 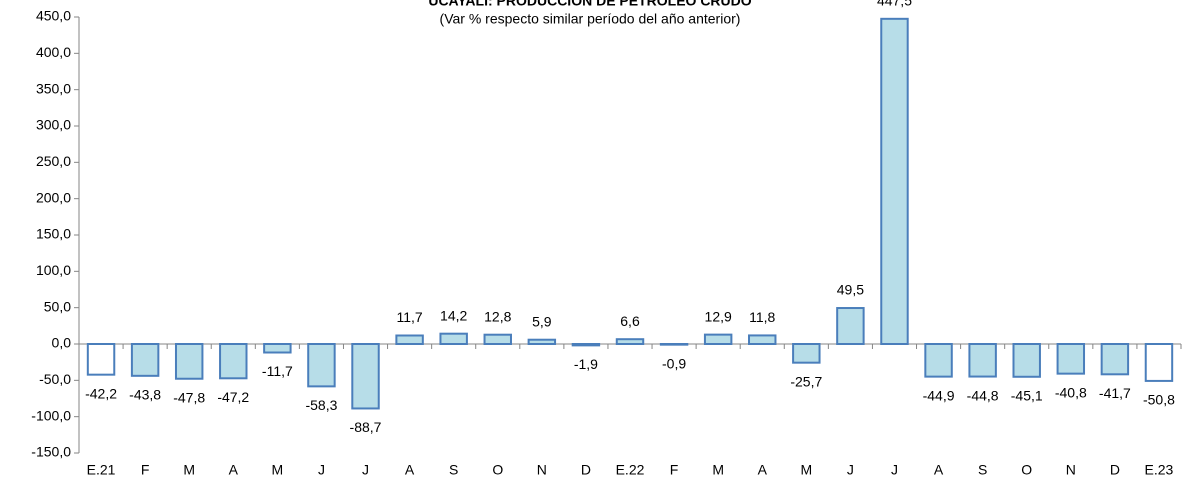 I want to click on y-tick-label: 0,0, so click(x=62, y=343).